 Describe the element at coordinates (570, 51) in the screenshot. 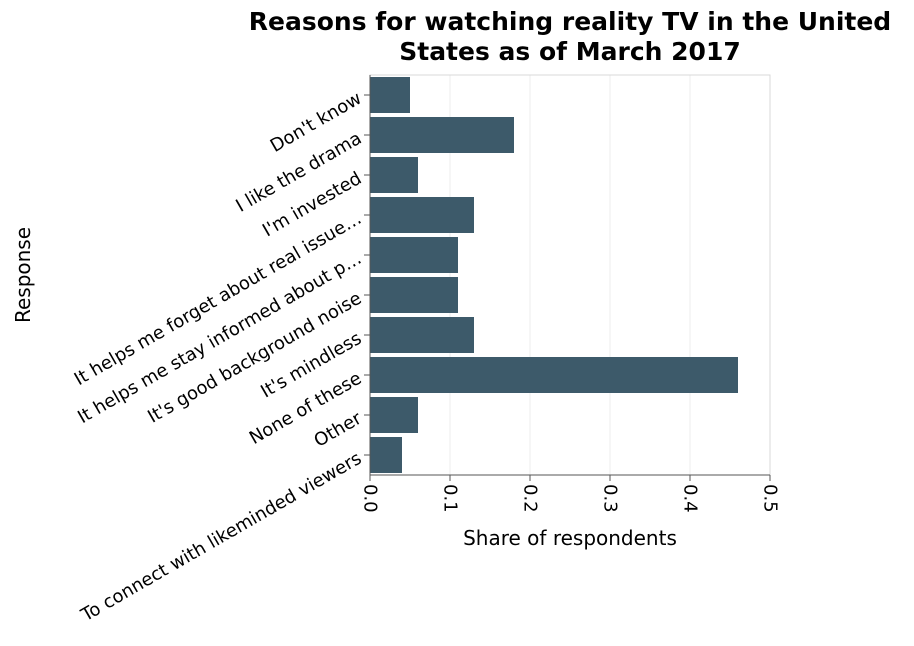

I see `chart-title-line-2: States as of March 2017` at that location.